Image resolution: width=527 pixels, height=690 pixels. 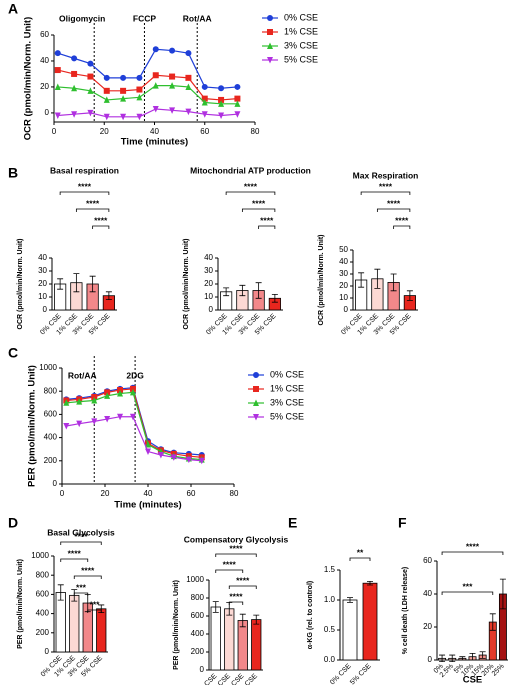 What do you see at coordinates (310, 615) in the screenshot?
I see `y-axis-label: α-KG (rel. to control)` at bounding box center [310, 615].